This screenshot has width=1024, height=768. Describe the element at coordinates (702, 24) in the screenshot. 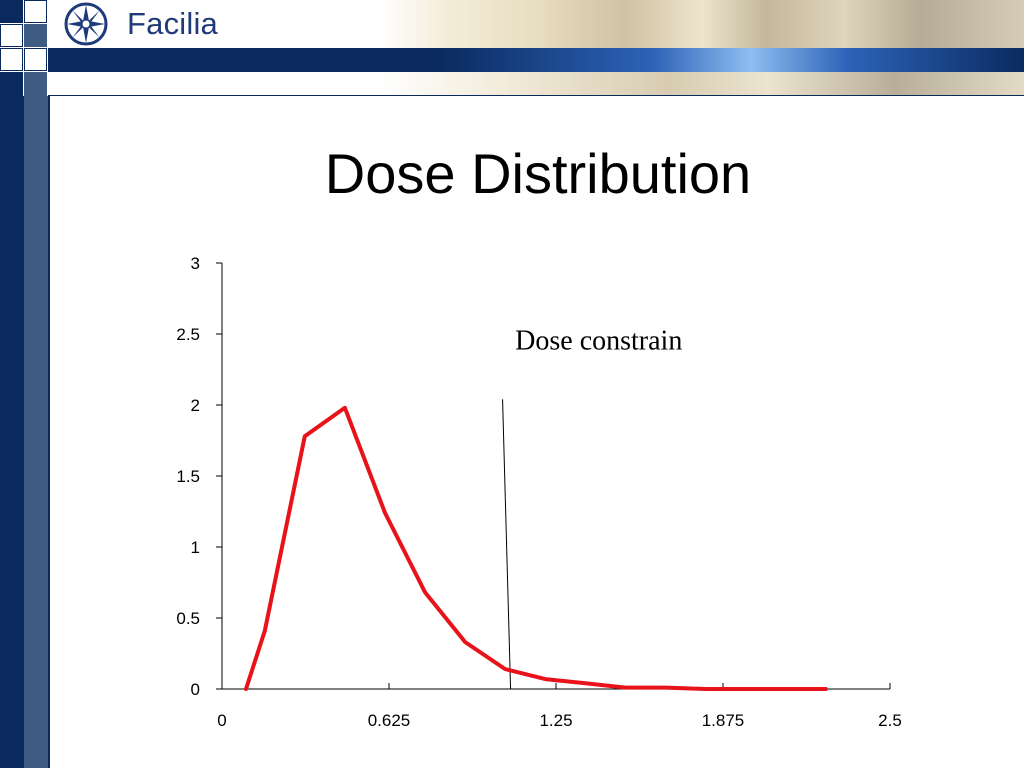

I see `header-photo-strip` at that location.